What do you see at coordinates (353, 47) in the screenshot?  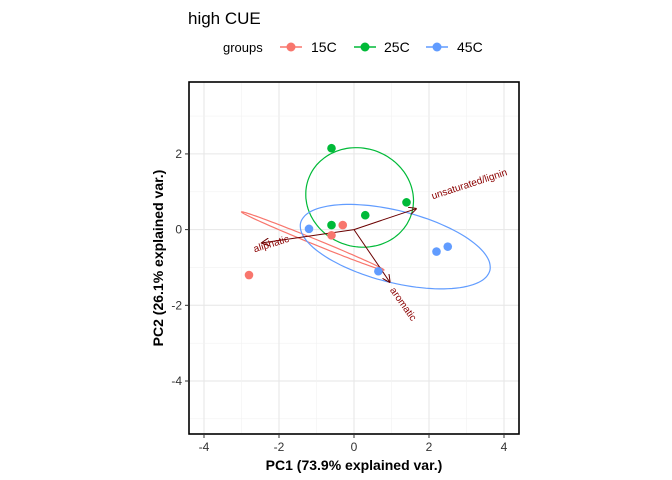 I see `legend: groups 15C 25C 45C` at bounding box center [353, 47].